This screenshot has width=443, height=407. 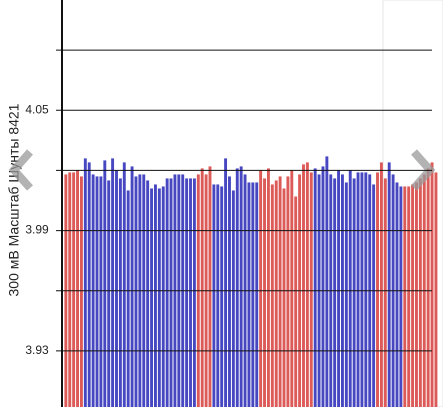 I want to click on y-tick-label: 3.93, so click(x=37, y=350).